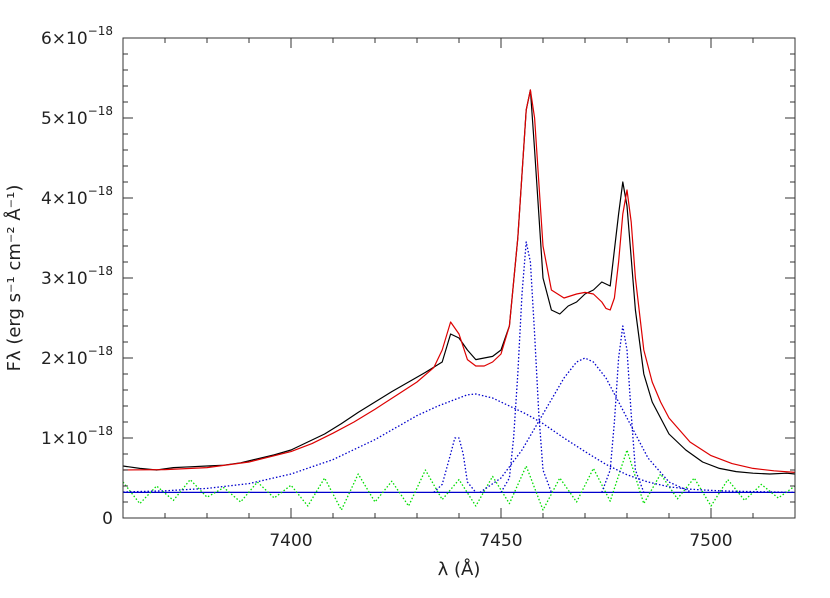  Describe the element at coordinates (710, 541) in the screenshot. I see `x-tick-label: 7500` at that location.